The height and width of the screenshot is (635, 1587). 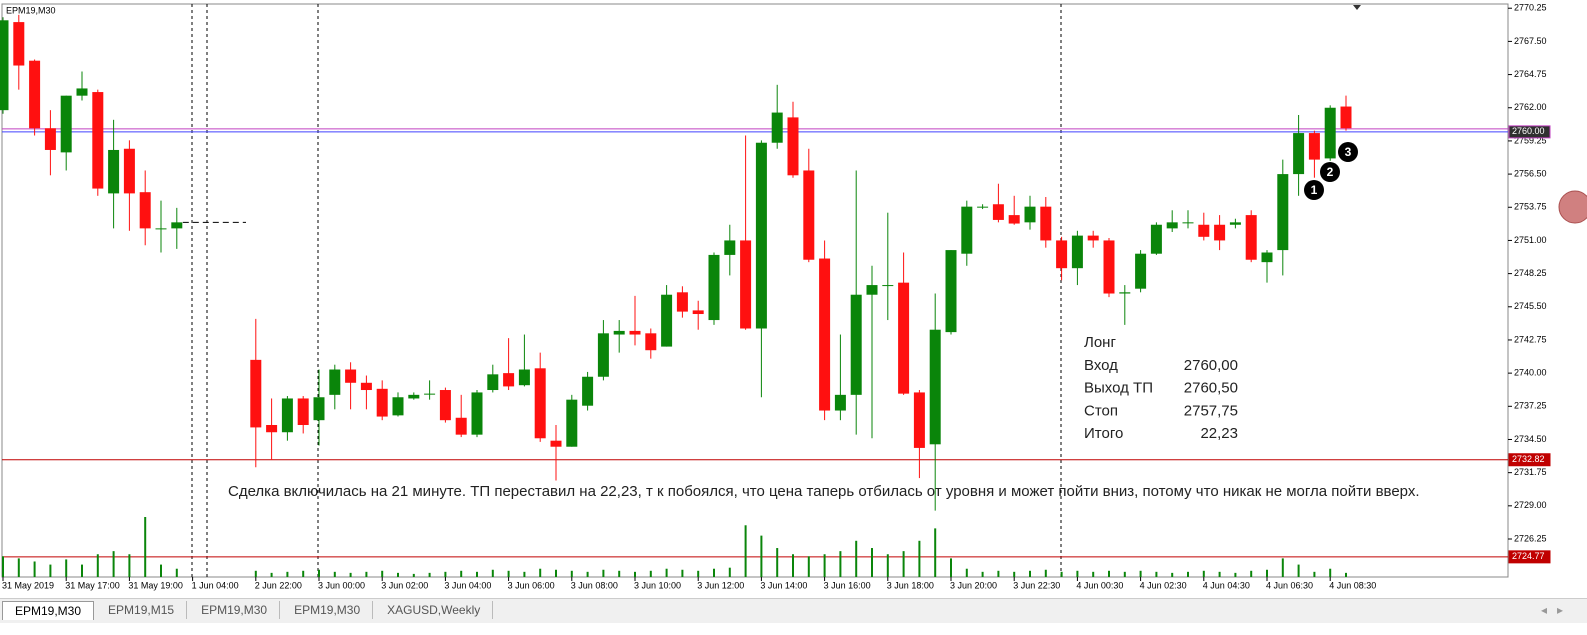 What do you see at coordinates (1219, 433) in the screenshot?
I see `info-value: 22,23` at bounding box center [1219, 433].